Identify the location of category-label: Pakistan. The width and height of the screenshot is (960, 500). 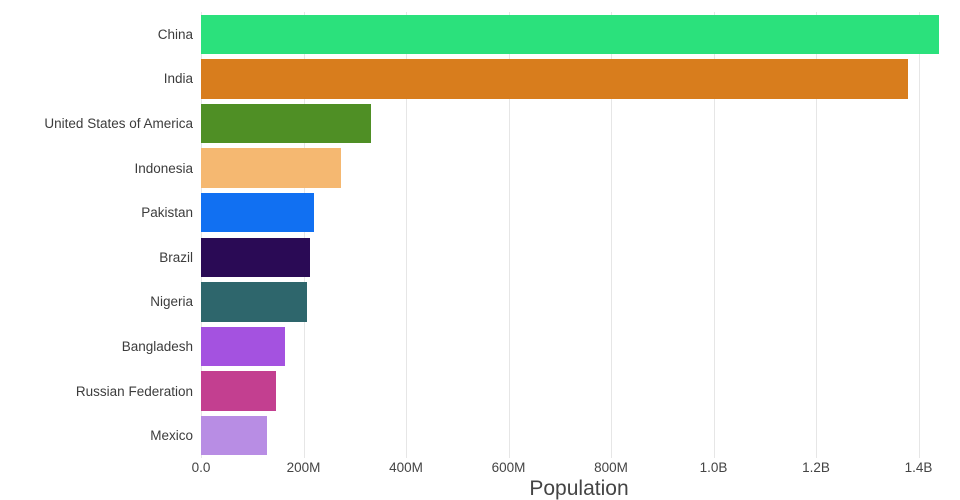
(167, 213).